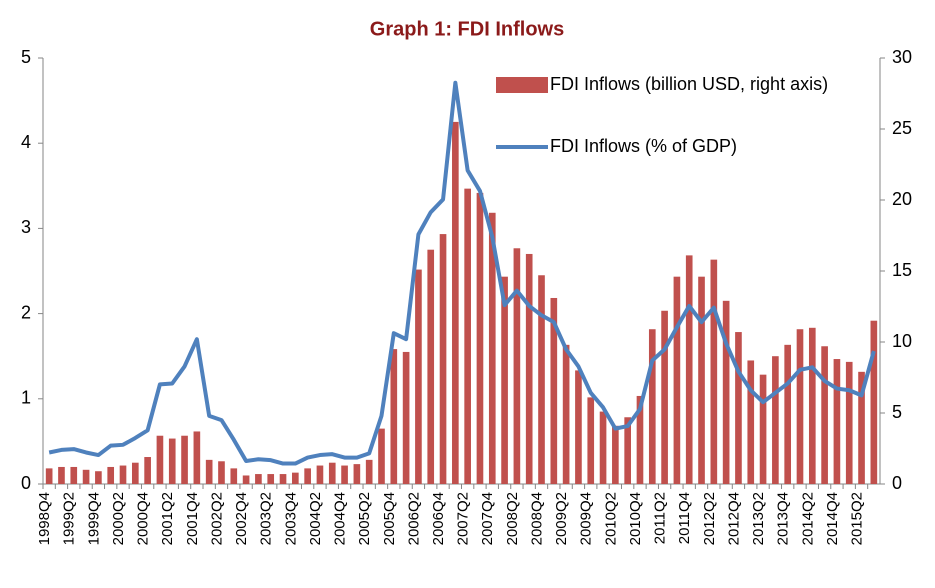 This screenshot has width=935, height=588. What do you see at coordinates (167, 518) in the screenshot?
I see `x-tick-label: 2001Q2` at bounding box center [167, 518].